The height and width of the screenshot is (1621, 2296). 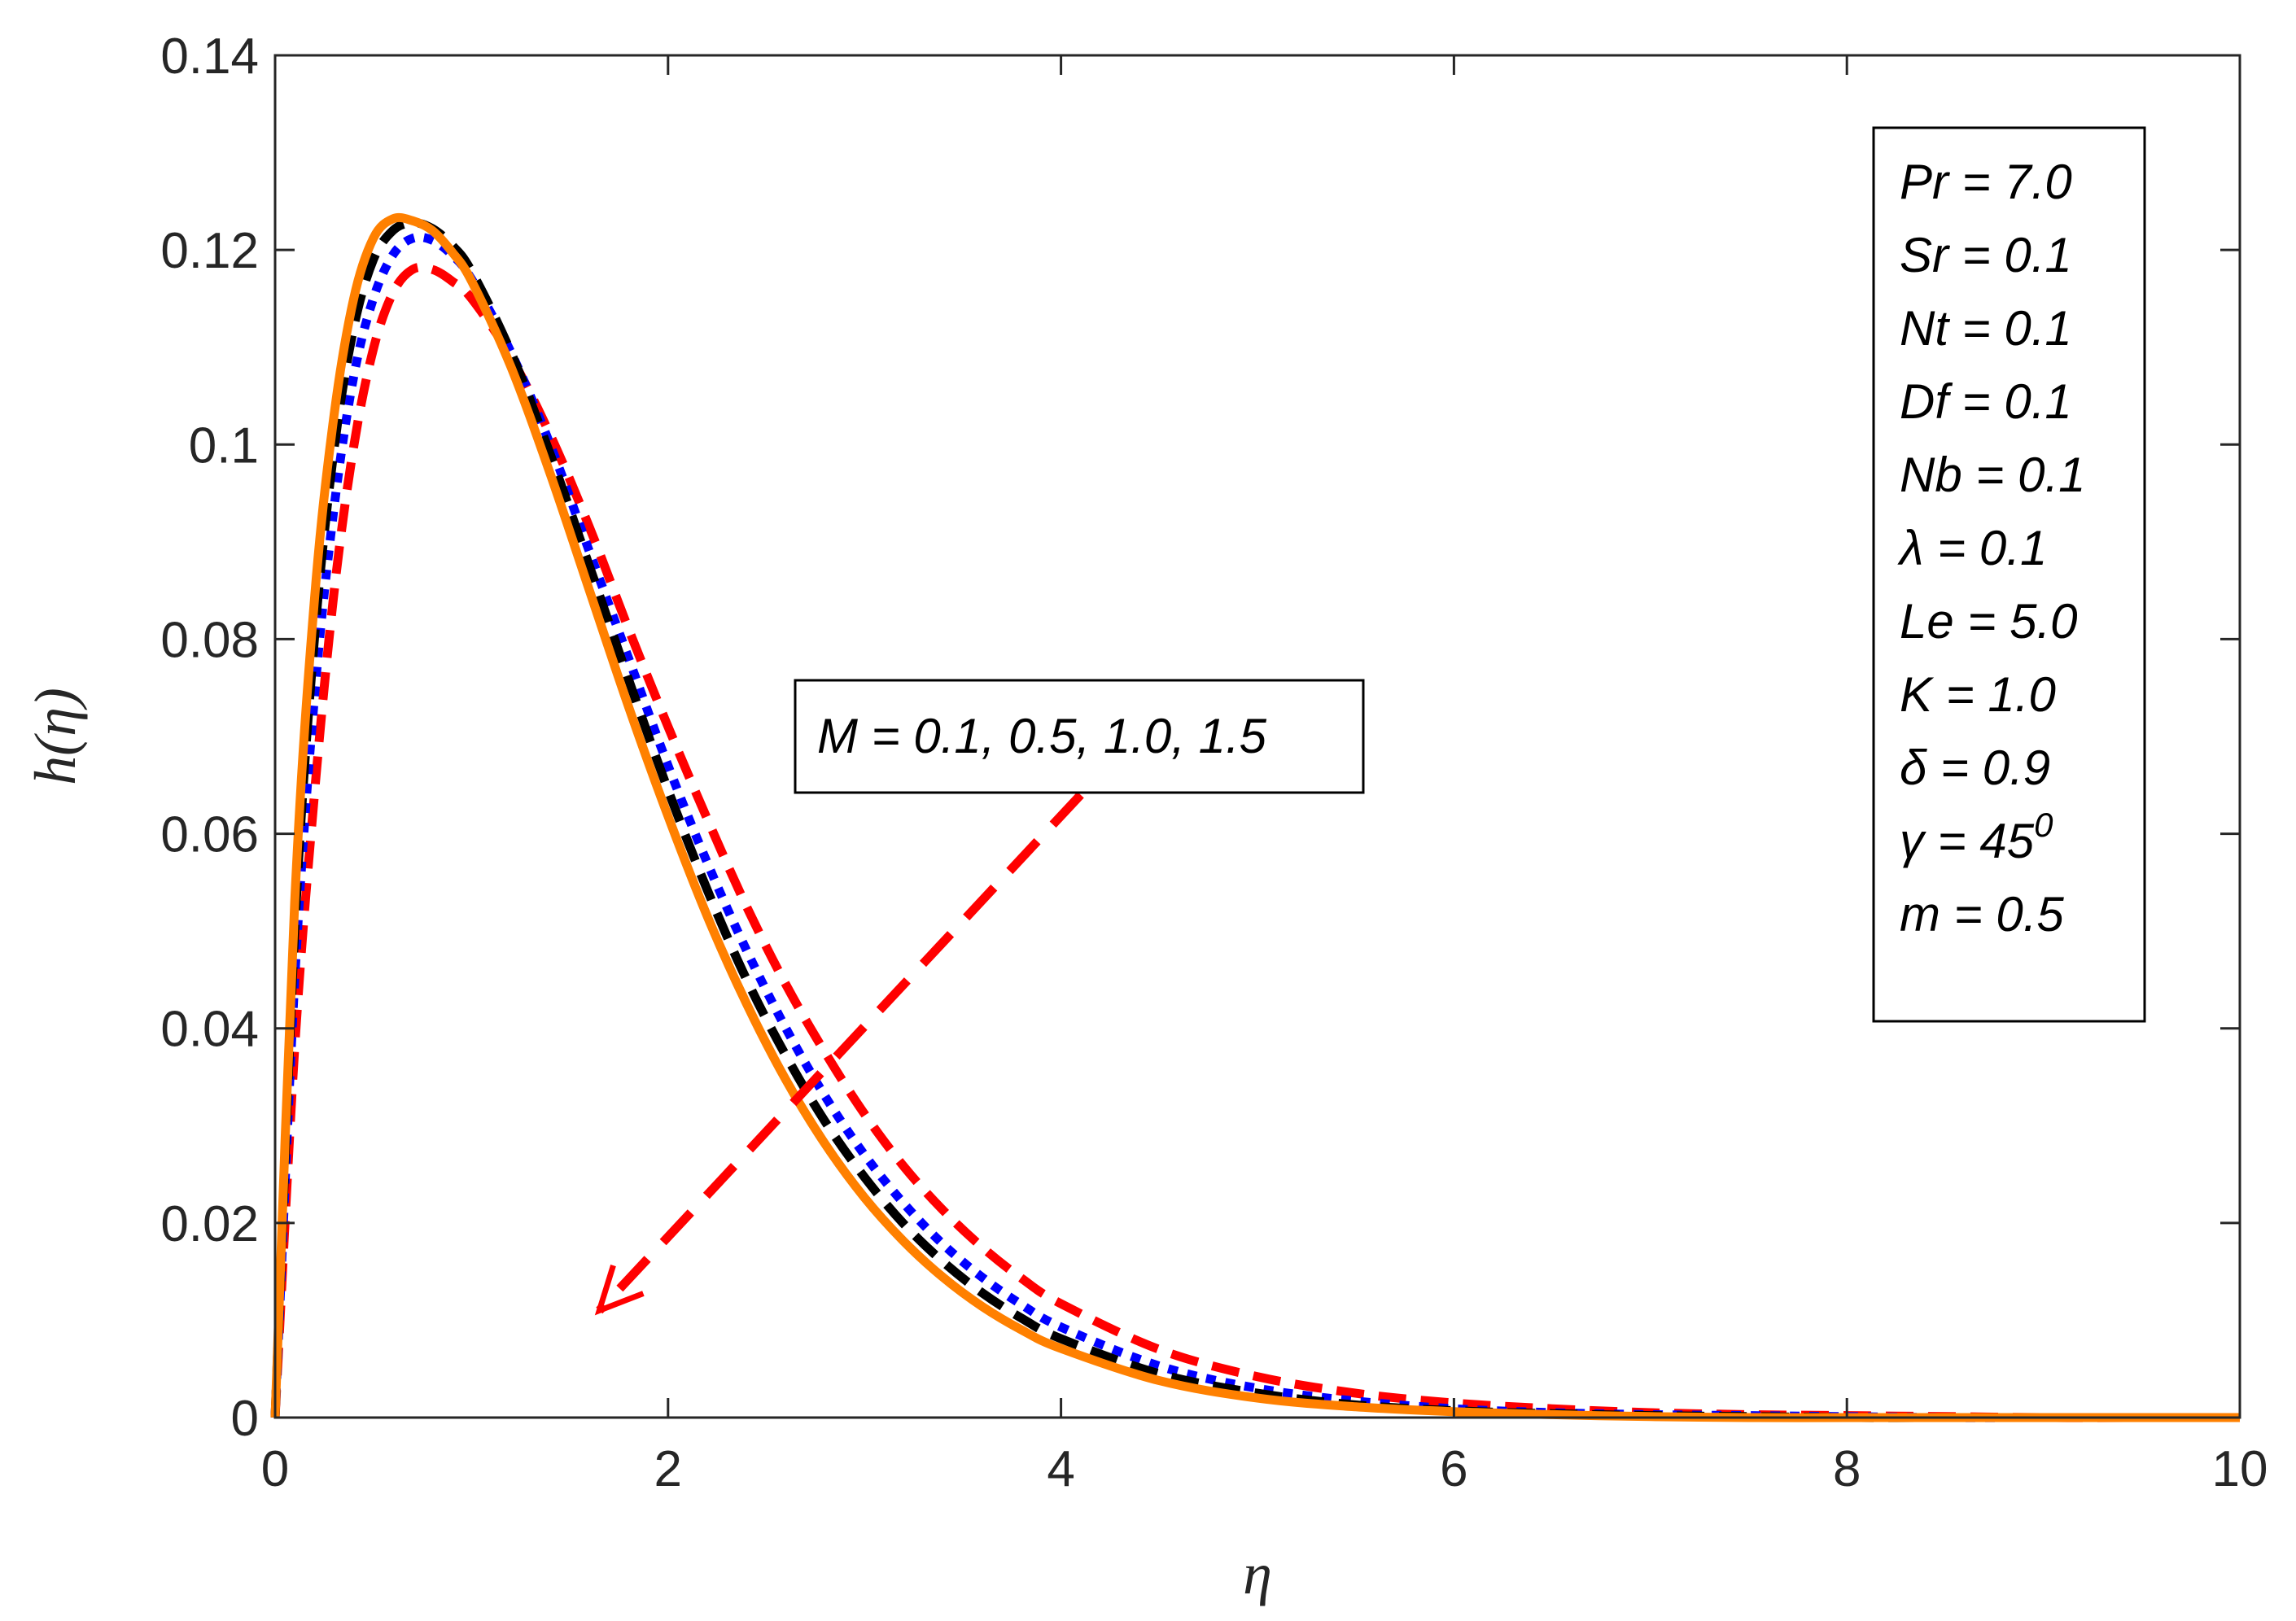 I want to click on y-tick-label: 0.08, so click(x=210, y=640).